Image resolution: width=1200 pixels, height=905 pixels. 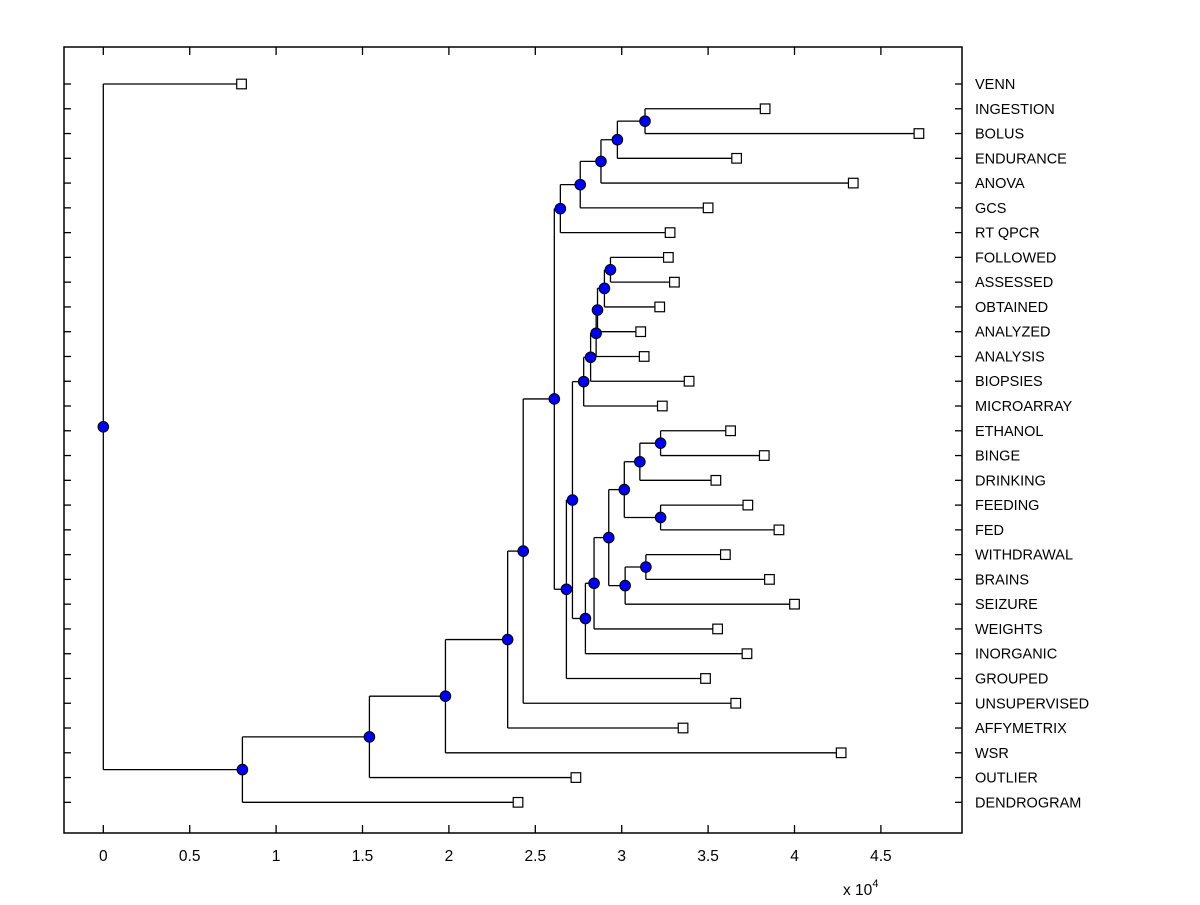 What do you see at coordinates (1021, 729) in the screenshot?
I see `leaf-label: AFFYMETRIX` at bounding box center [1021, 729].